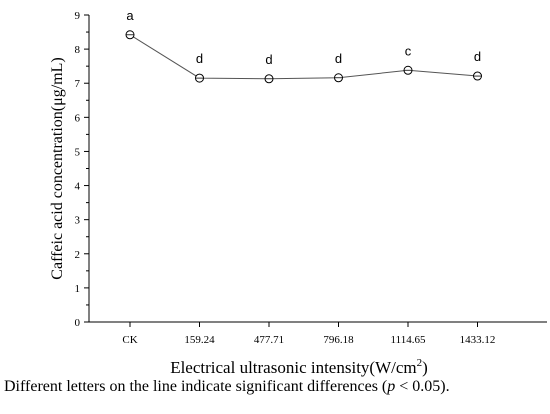 This screenshot has width=550, height=414. Describe the element at coordinates (338, 340) in the screenshot. I see `x-tick-label: 796.18` at that location.